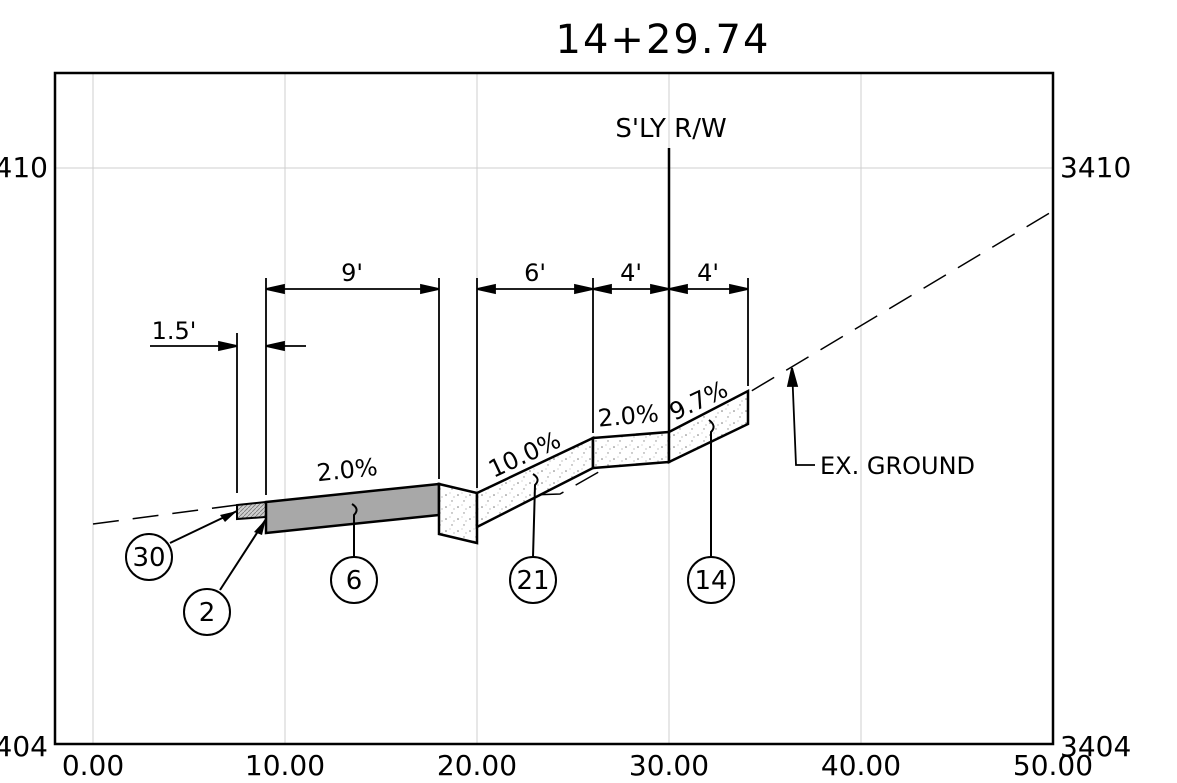 The image size is (1177, 783). I want to click on curb-section, so click(251, 510).